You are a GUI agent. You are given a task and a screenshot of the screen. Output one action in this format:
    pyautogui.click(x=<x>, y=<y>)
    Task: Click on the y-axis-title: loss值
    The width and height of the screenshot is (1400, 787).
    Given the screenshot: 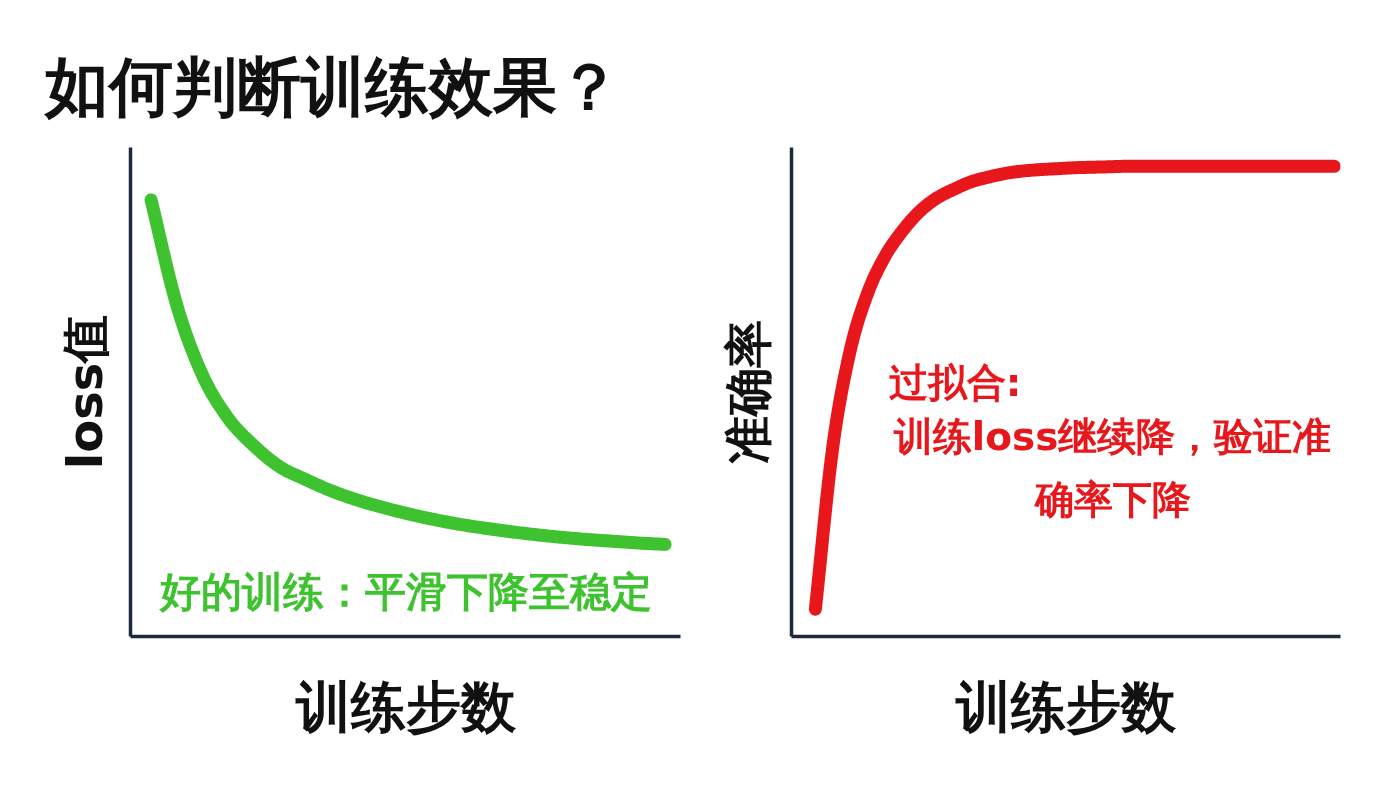 What is the action you would take?
    pyautogui.click(x=84, y=392)
    